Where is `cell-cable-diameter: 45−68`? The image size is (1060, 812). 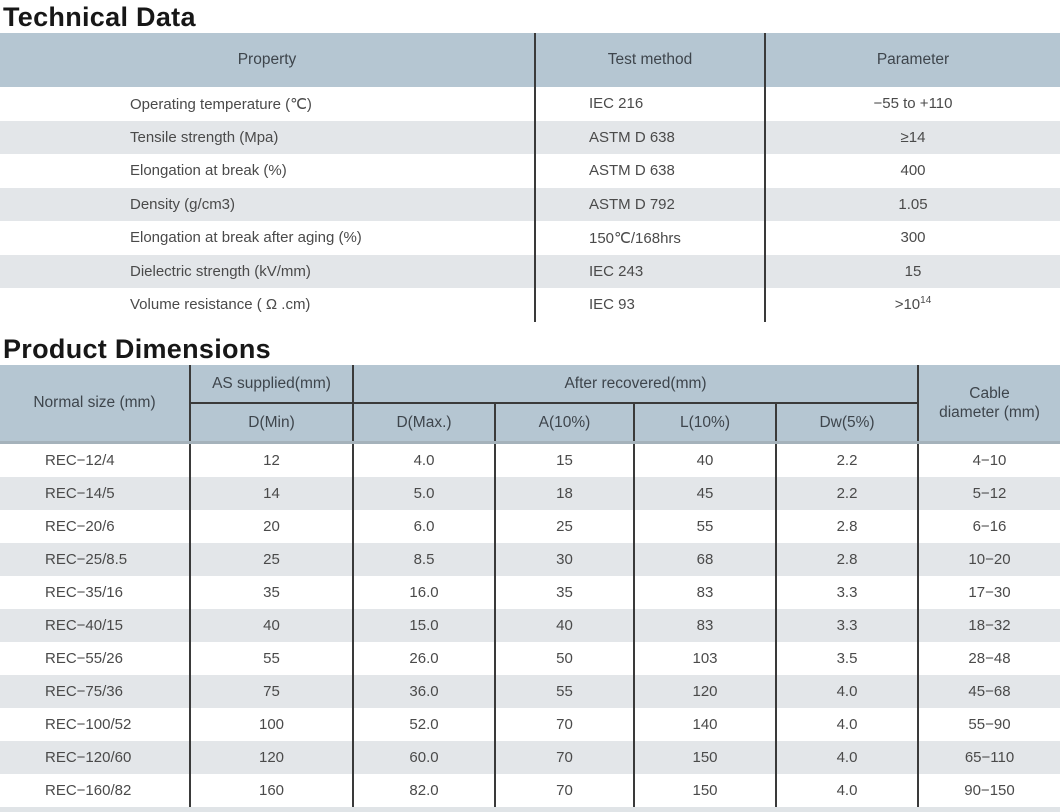 cell-cable-diameter: 45−68 is located at coordinates (988, 691).